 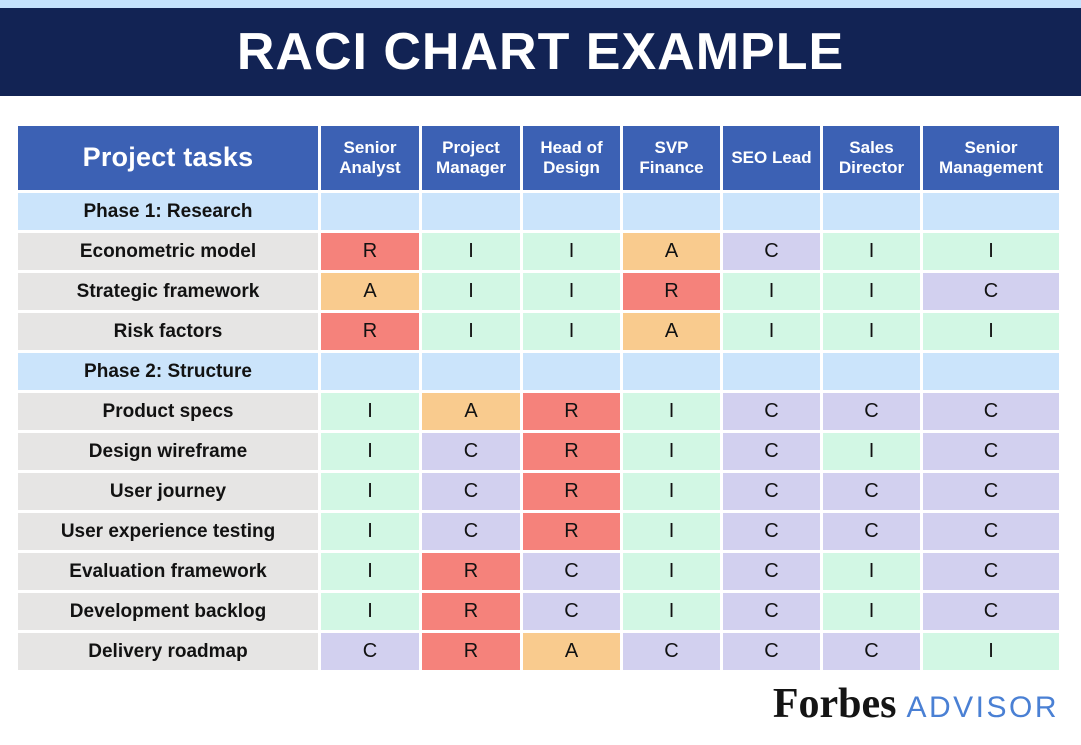 What do you see at coordinates (168, 251) in the screenshot?
I see `task-label: Econometric model` at bounding box center [168, 251].